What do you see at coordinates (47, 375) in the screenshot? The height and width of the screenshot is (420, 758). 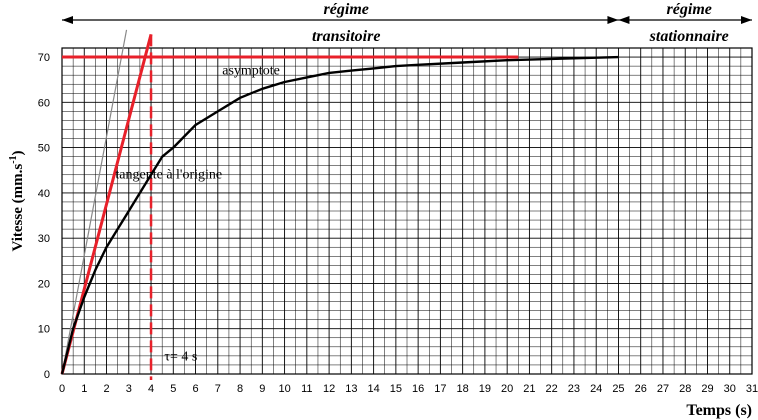 I see `y-tick-label: 0` at bounding box center [47, 375].